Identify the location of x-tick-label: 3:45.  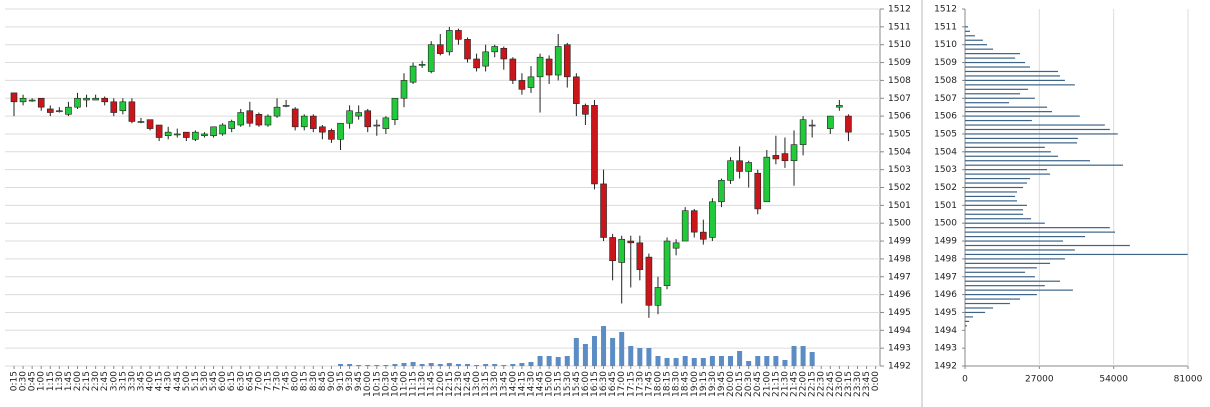
(141, 381).